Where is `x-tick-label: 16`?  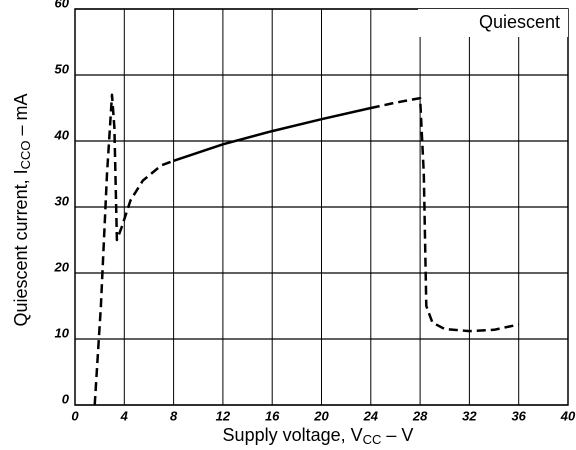
x-tick-label: 16 is located at coordinates (272, 415).